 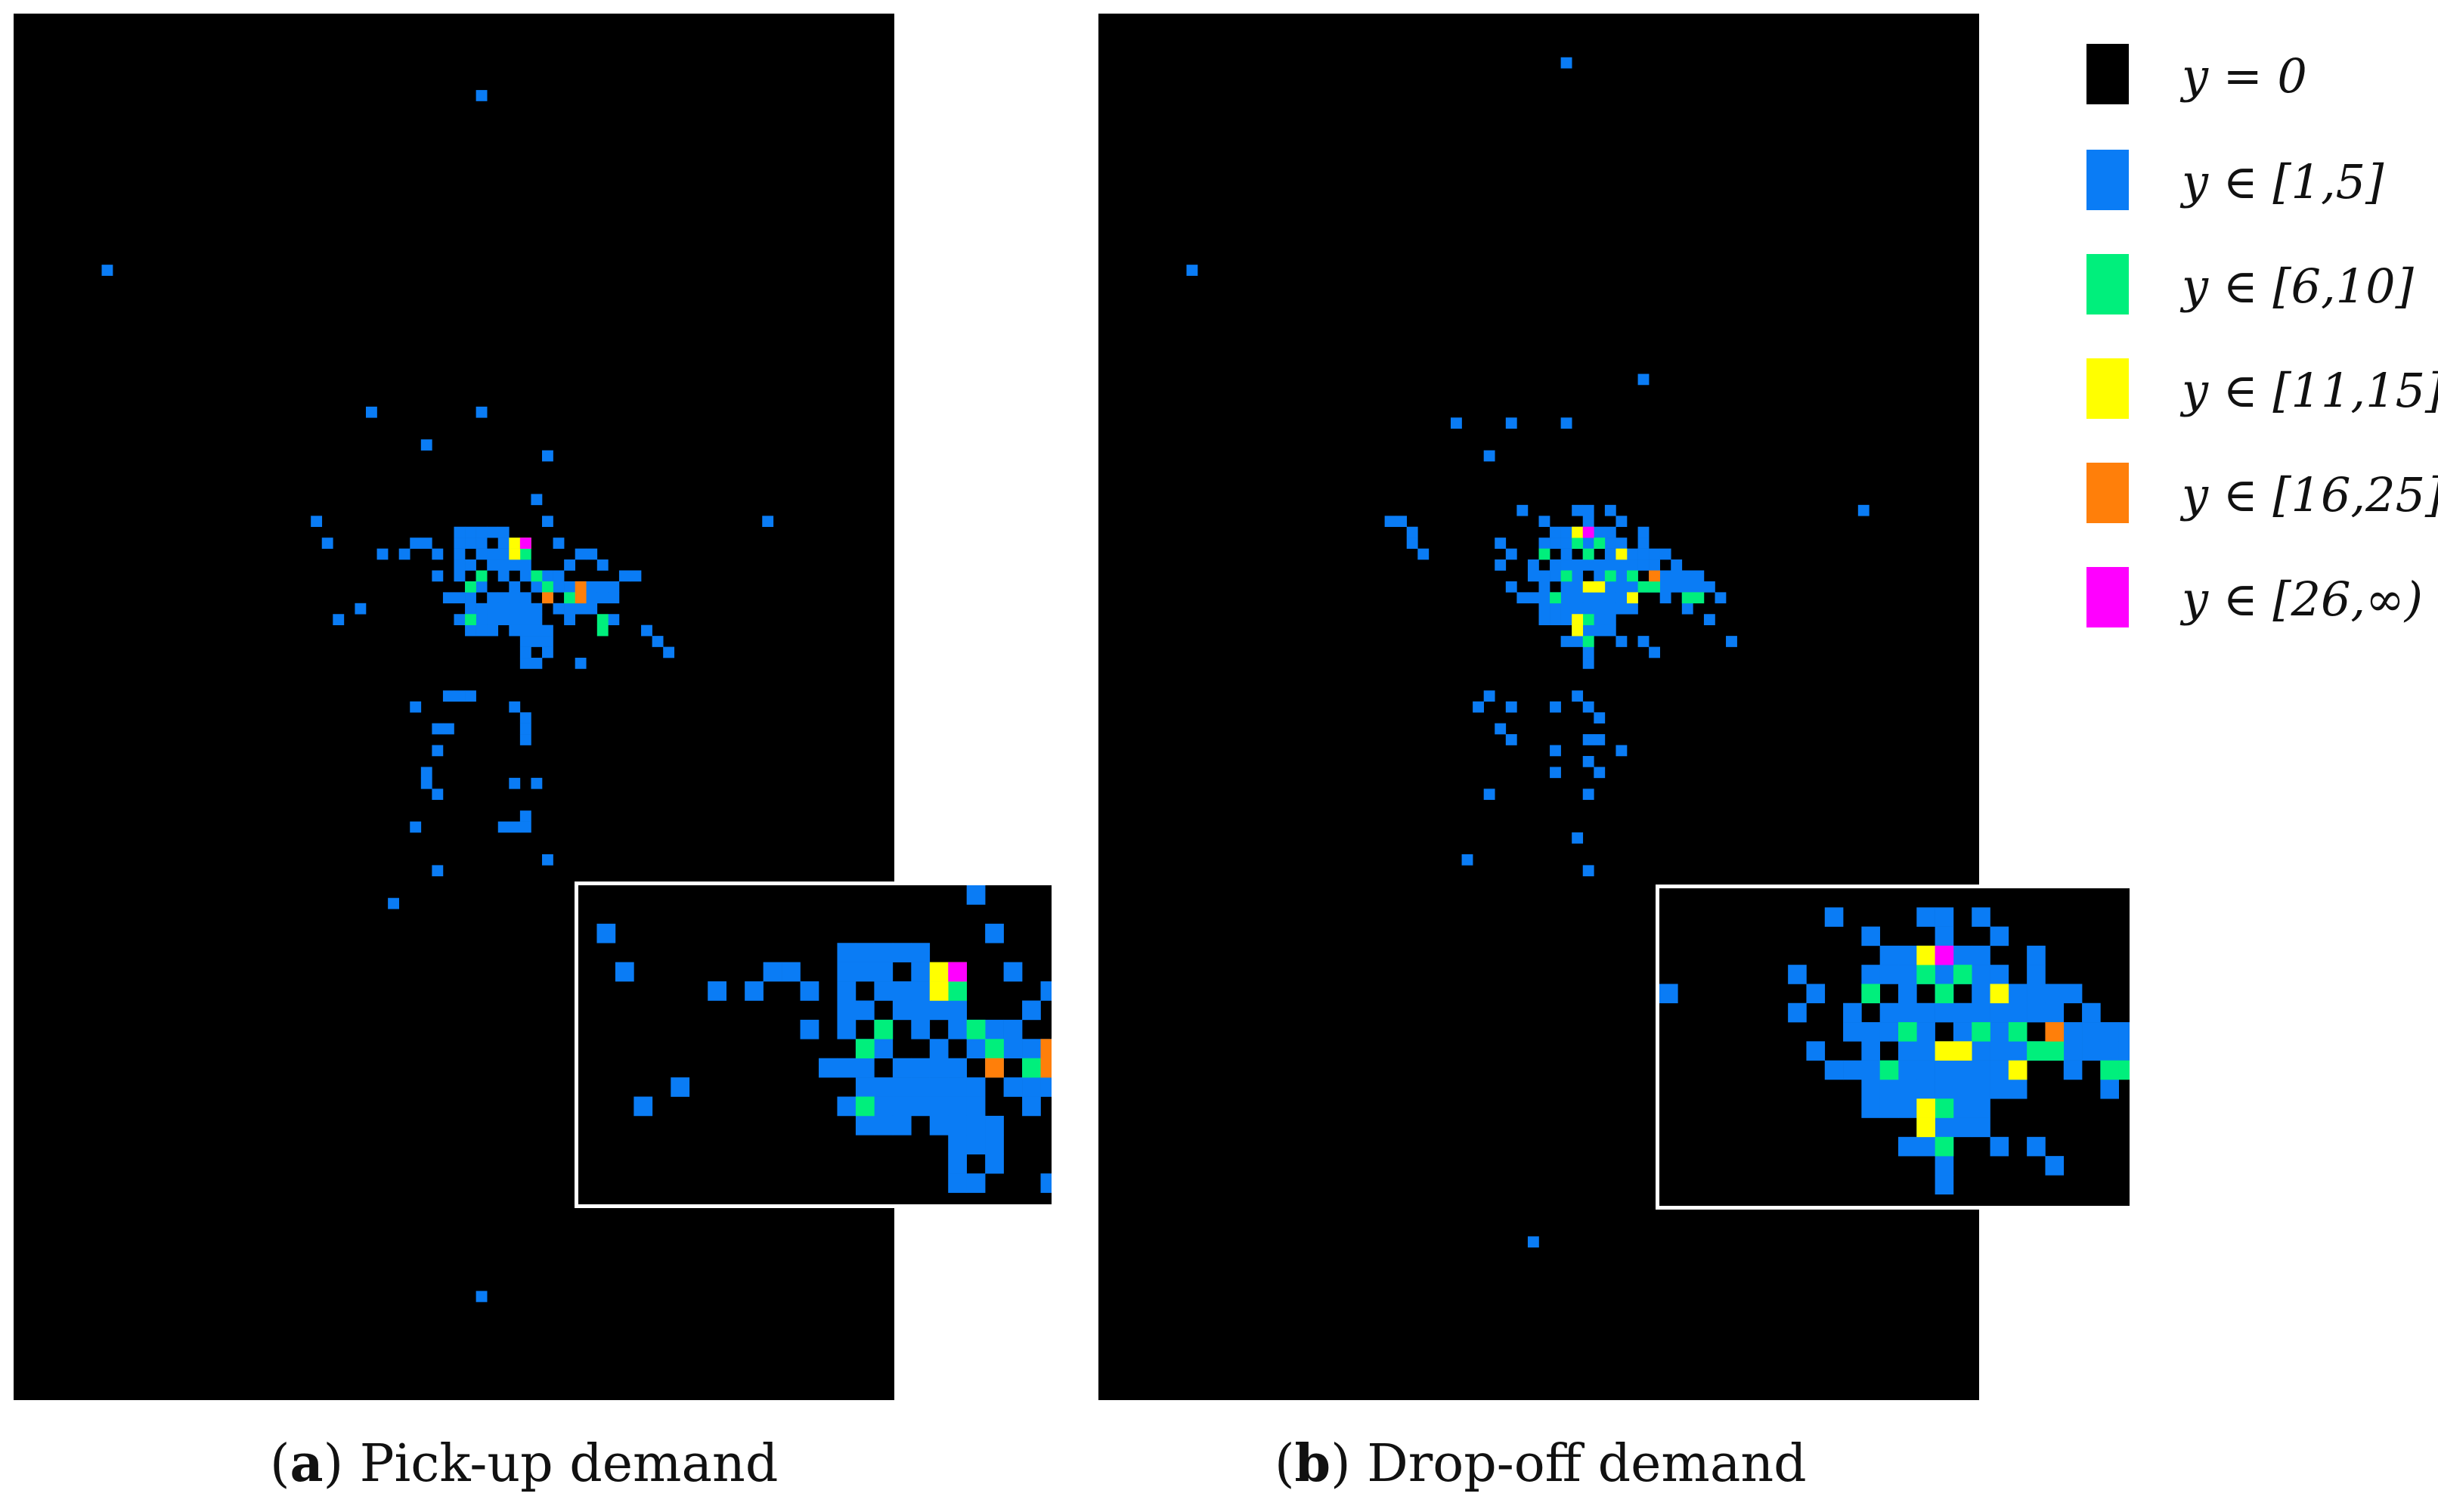 I want to click on demand-cell-26-plus, so click(x=1944, y=955).